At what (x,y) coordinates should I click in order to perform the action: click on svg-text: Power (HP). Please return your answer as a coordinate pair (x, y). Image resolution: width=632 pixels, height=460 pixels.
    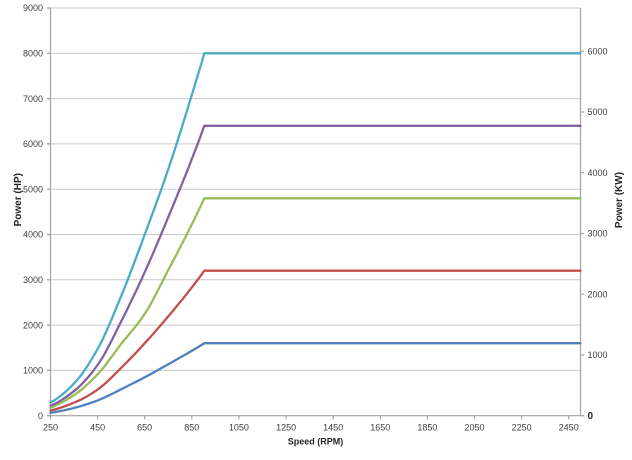
    Looking at the image, I should click on (18, 199).